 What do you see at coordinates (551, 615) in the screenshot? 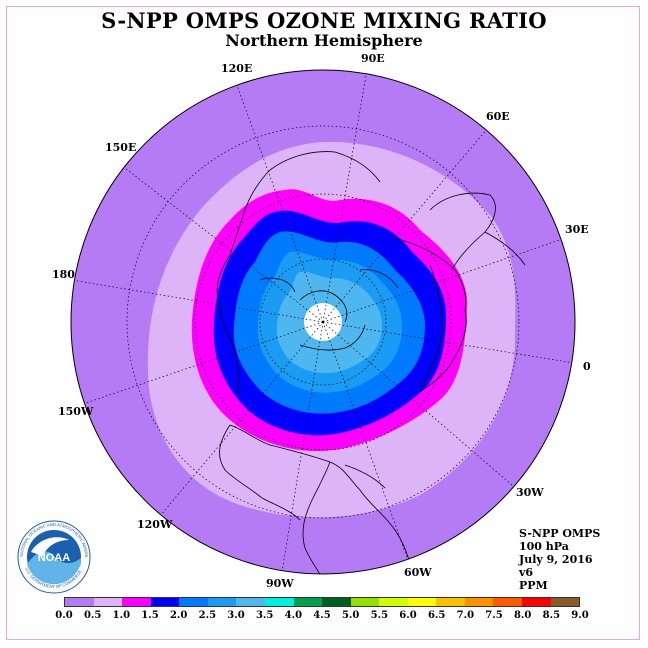
I see `colorbar-tick-label: 8.5` at bounding box center [551, 615].